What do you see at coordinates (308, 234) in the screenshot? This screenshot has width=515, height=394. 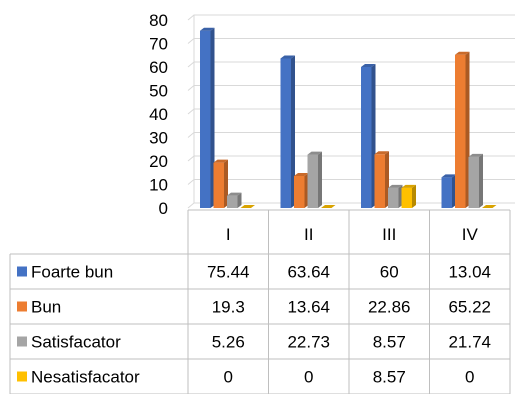 I see `category-label: II` at bounding box center [308, 234].